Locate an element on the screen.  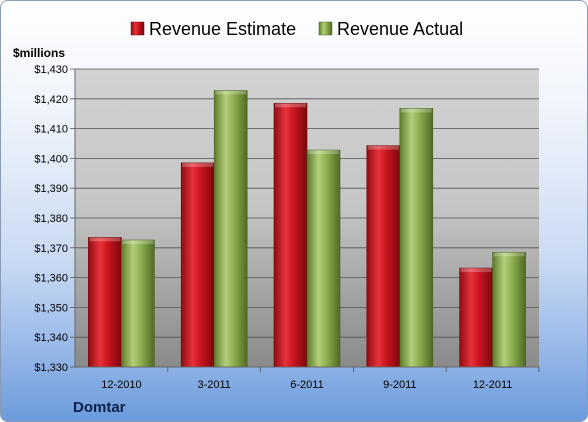
y-tick-label: $1,430 is located at coordinates (51, 70).